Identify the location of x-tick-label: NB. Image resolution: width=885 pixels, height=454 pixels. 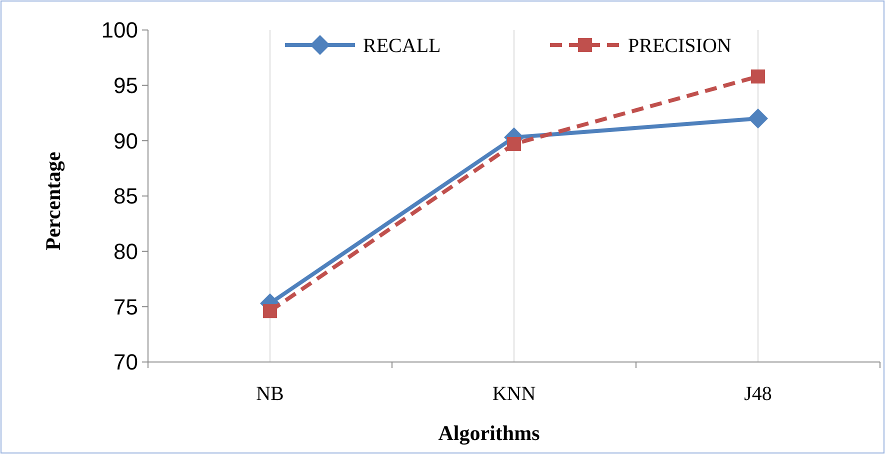
(270, 394).